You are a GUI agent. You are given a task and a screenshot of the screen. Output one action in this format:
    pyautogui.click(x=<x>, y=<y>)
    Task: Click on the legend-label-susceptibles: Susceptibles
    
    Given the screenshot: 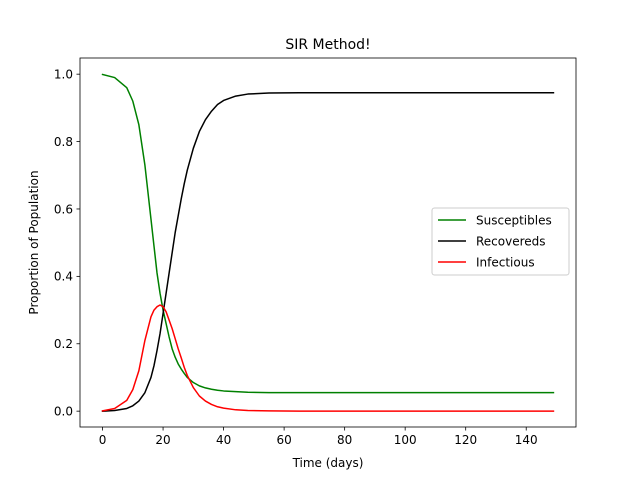 What is the action you would take?
    pyautogui.click(x=514, y=220)
    